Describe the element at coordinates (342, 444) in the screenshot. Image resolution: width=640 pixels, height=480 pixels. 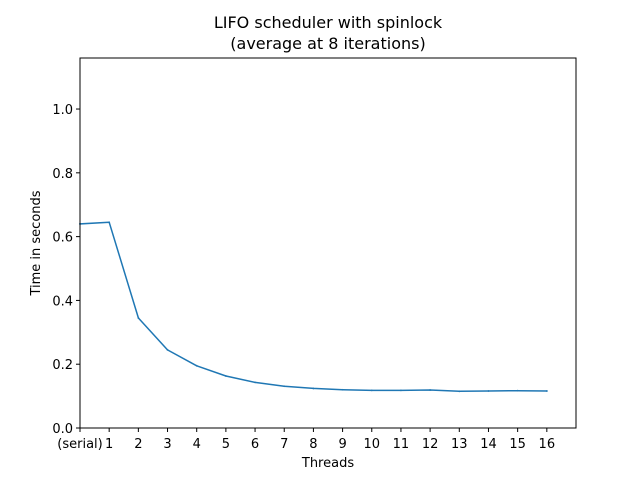
I see `x-tick-label: 9` at that location.